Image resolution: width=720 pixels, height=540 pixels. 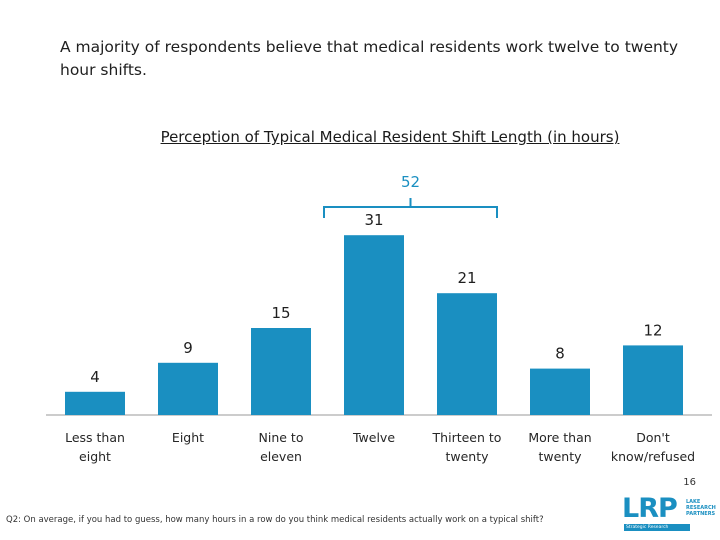 What do you see at coordinates (410, 195) in the screenshot?
I see `bracket-group: 52` at bounding box center [410, 195].